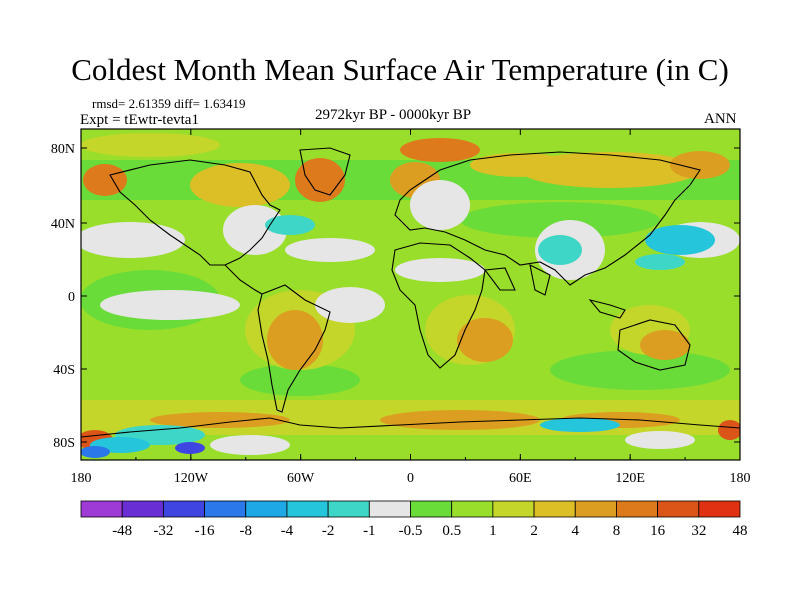  I want to click on africa-coast, so click(438, 305).